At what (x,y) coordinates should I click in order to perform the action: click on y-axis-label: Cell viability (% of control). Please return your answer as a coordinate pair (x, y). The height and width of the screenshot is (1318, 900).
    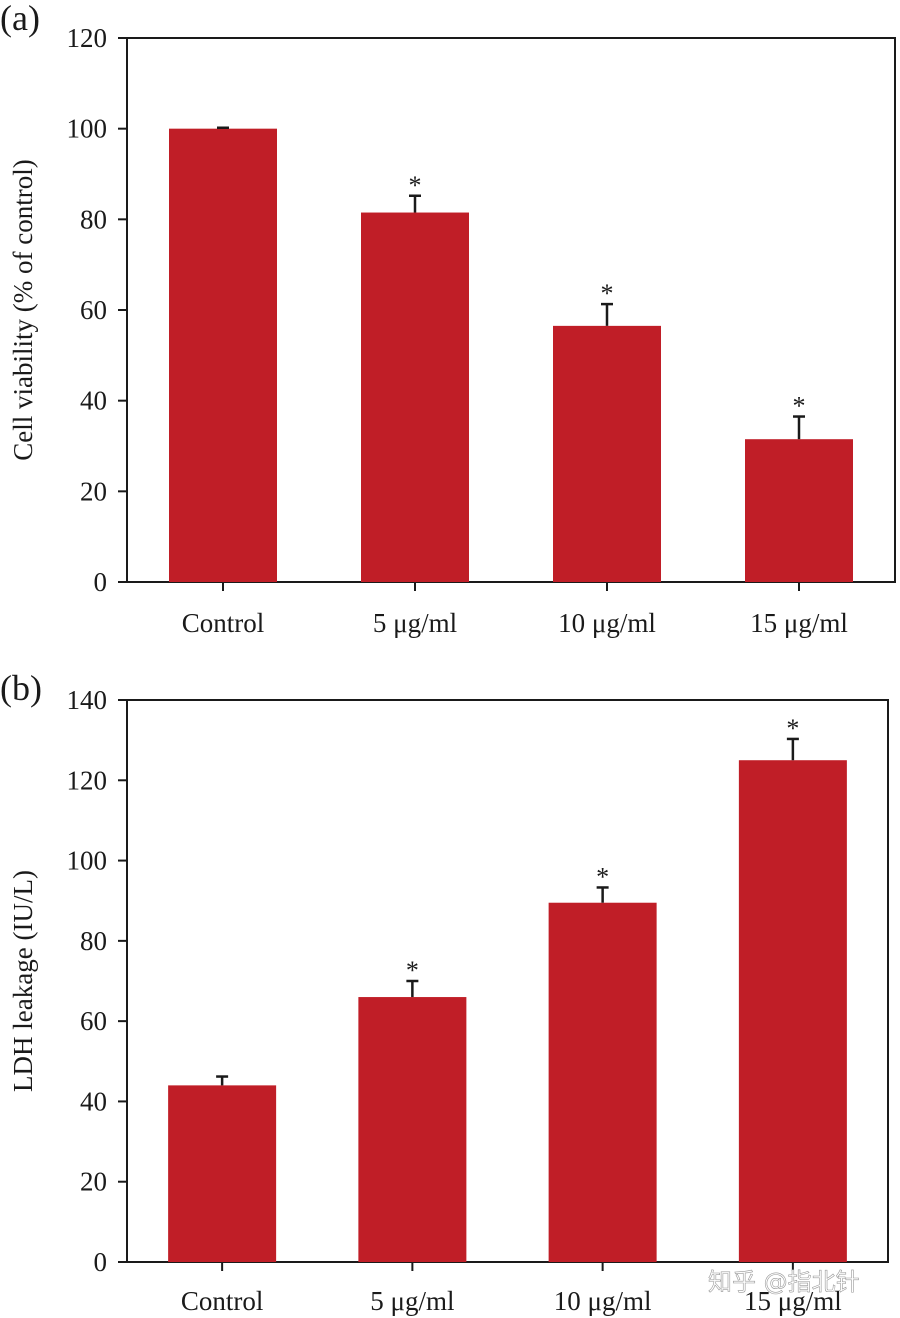
    Looking at the image, I should click on (23, 309).